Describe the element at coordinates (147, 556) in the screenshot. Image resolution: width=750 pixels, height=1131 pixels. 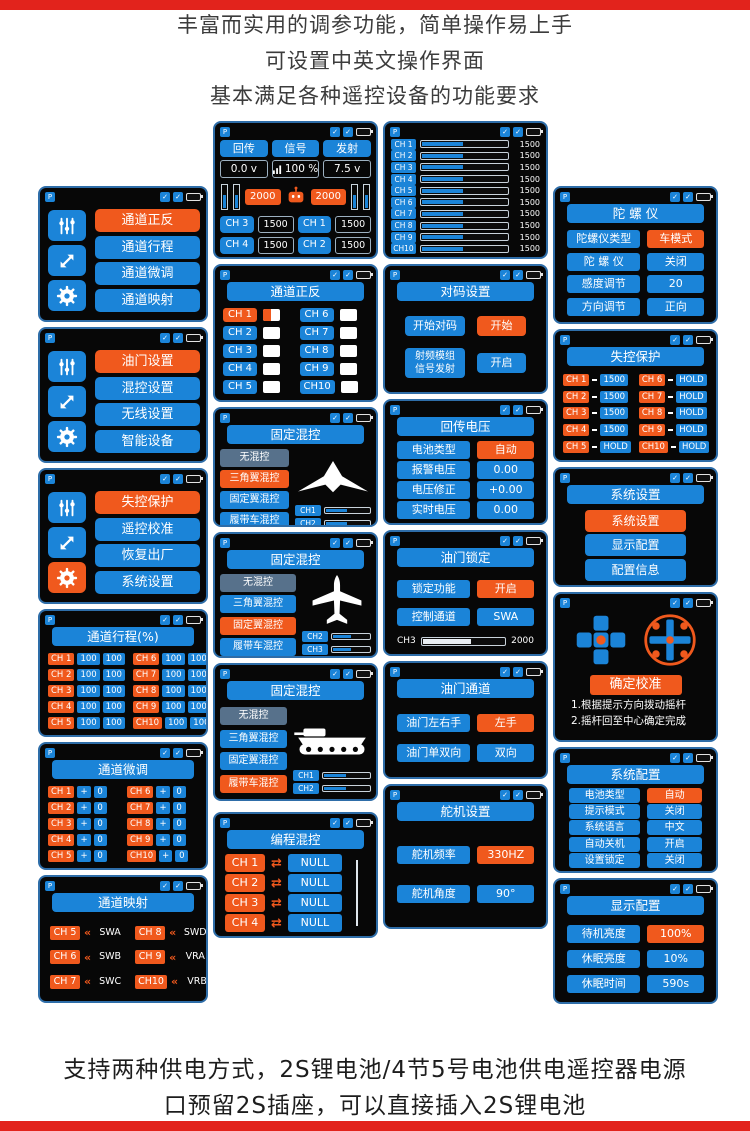
I see `menu-item-factory-reset: 恢复出厂` at that location.